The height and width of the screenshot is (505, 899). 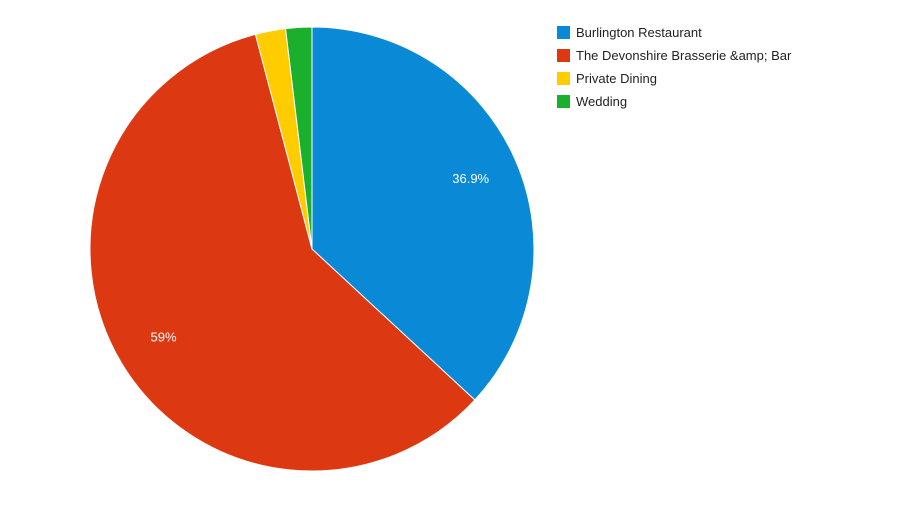 I want to click on legend-item-1: The Devonshire Brasserie &amp; Bar, so click(x=677, y=56).